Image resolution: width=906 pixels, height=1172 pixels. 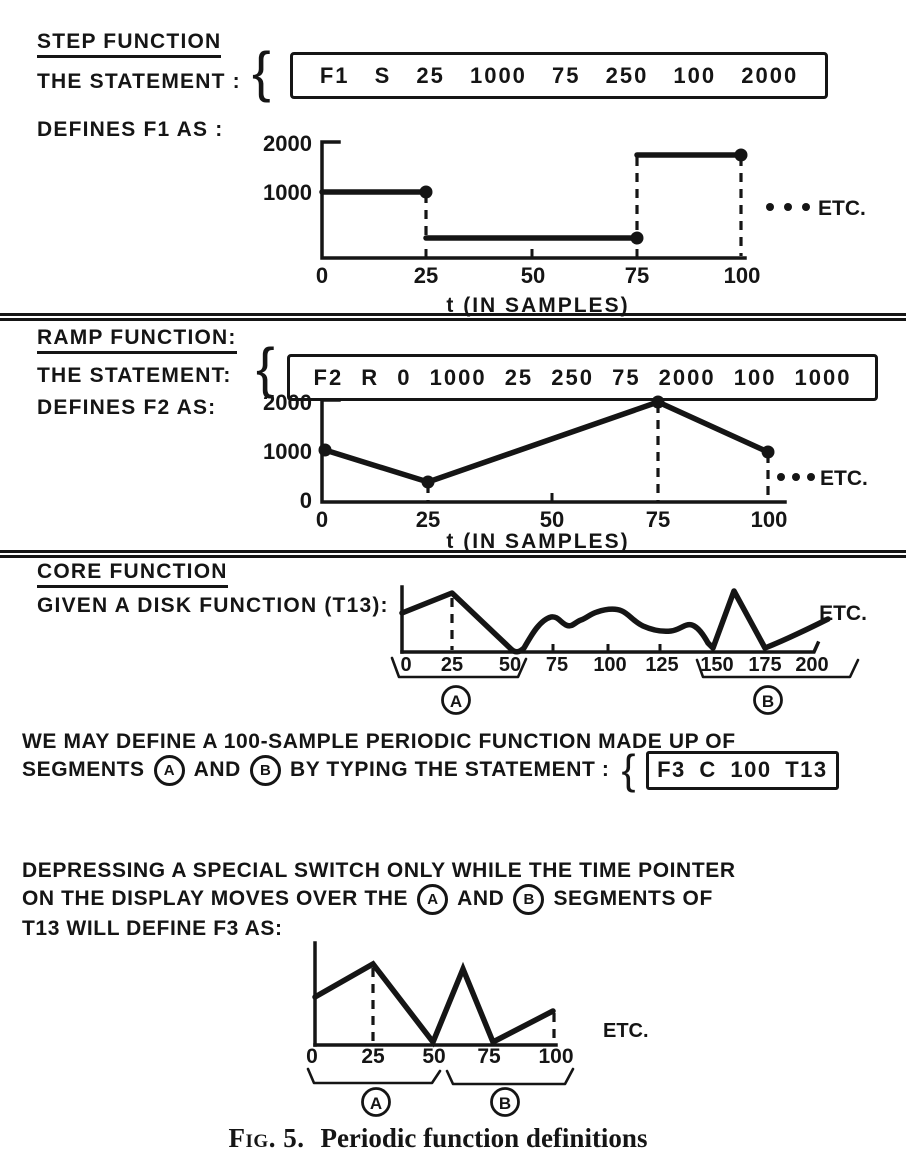 I want to click on step-defines-label: DEFINES F1 AS :, so click(x=130, y=129).